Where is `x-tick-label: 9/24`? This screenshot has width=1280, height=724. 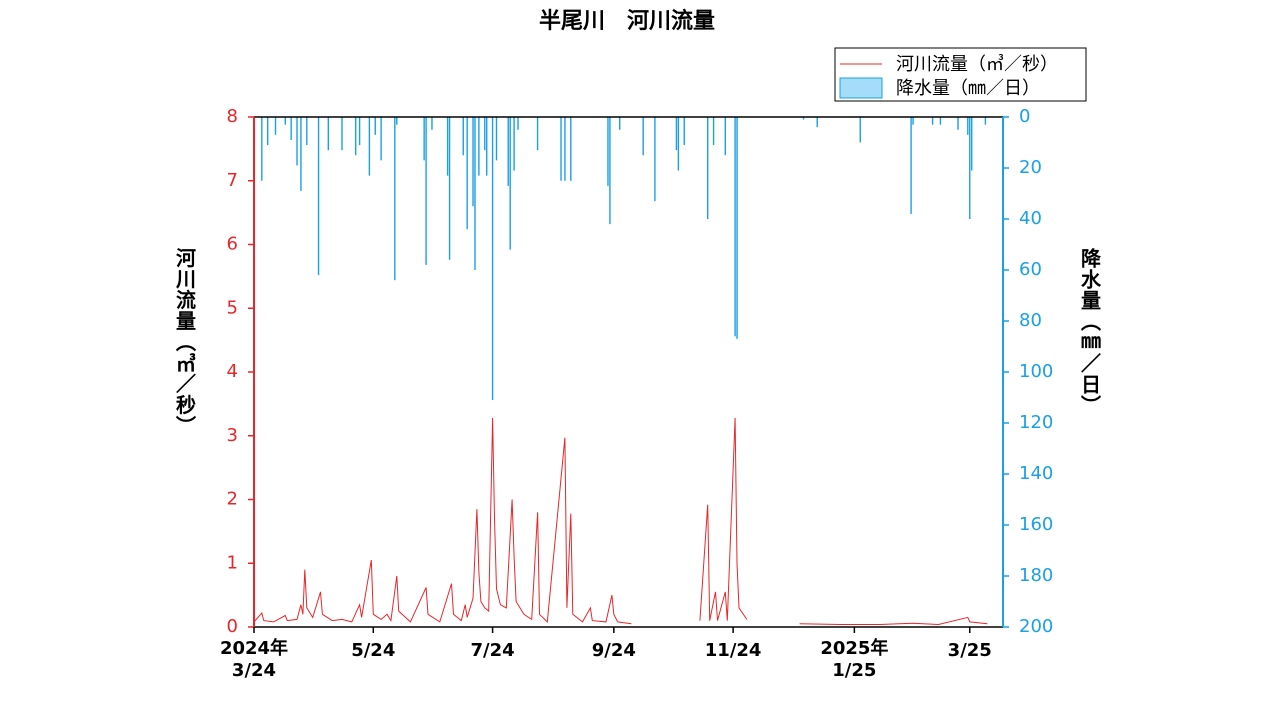
x-tick-label: 9/24 is located at coordinates (614, 650).